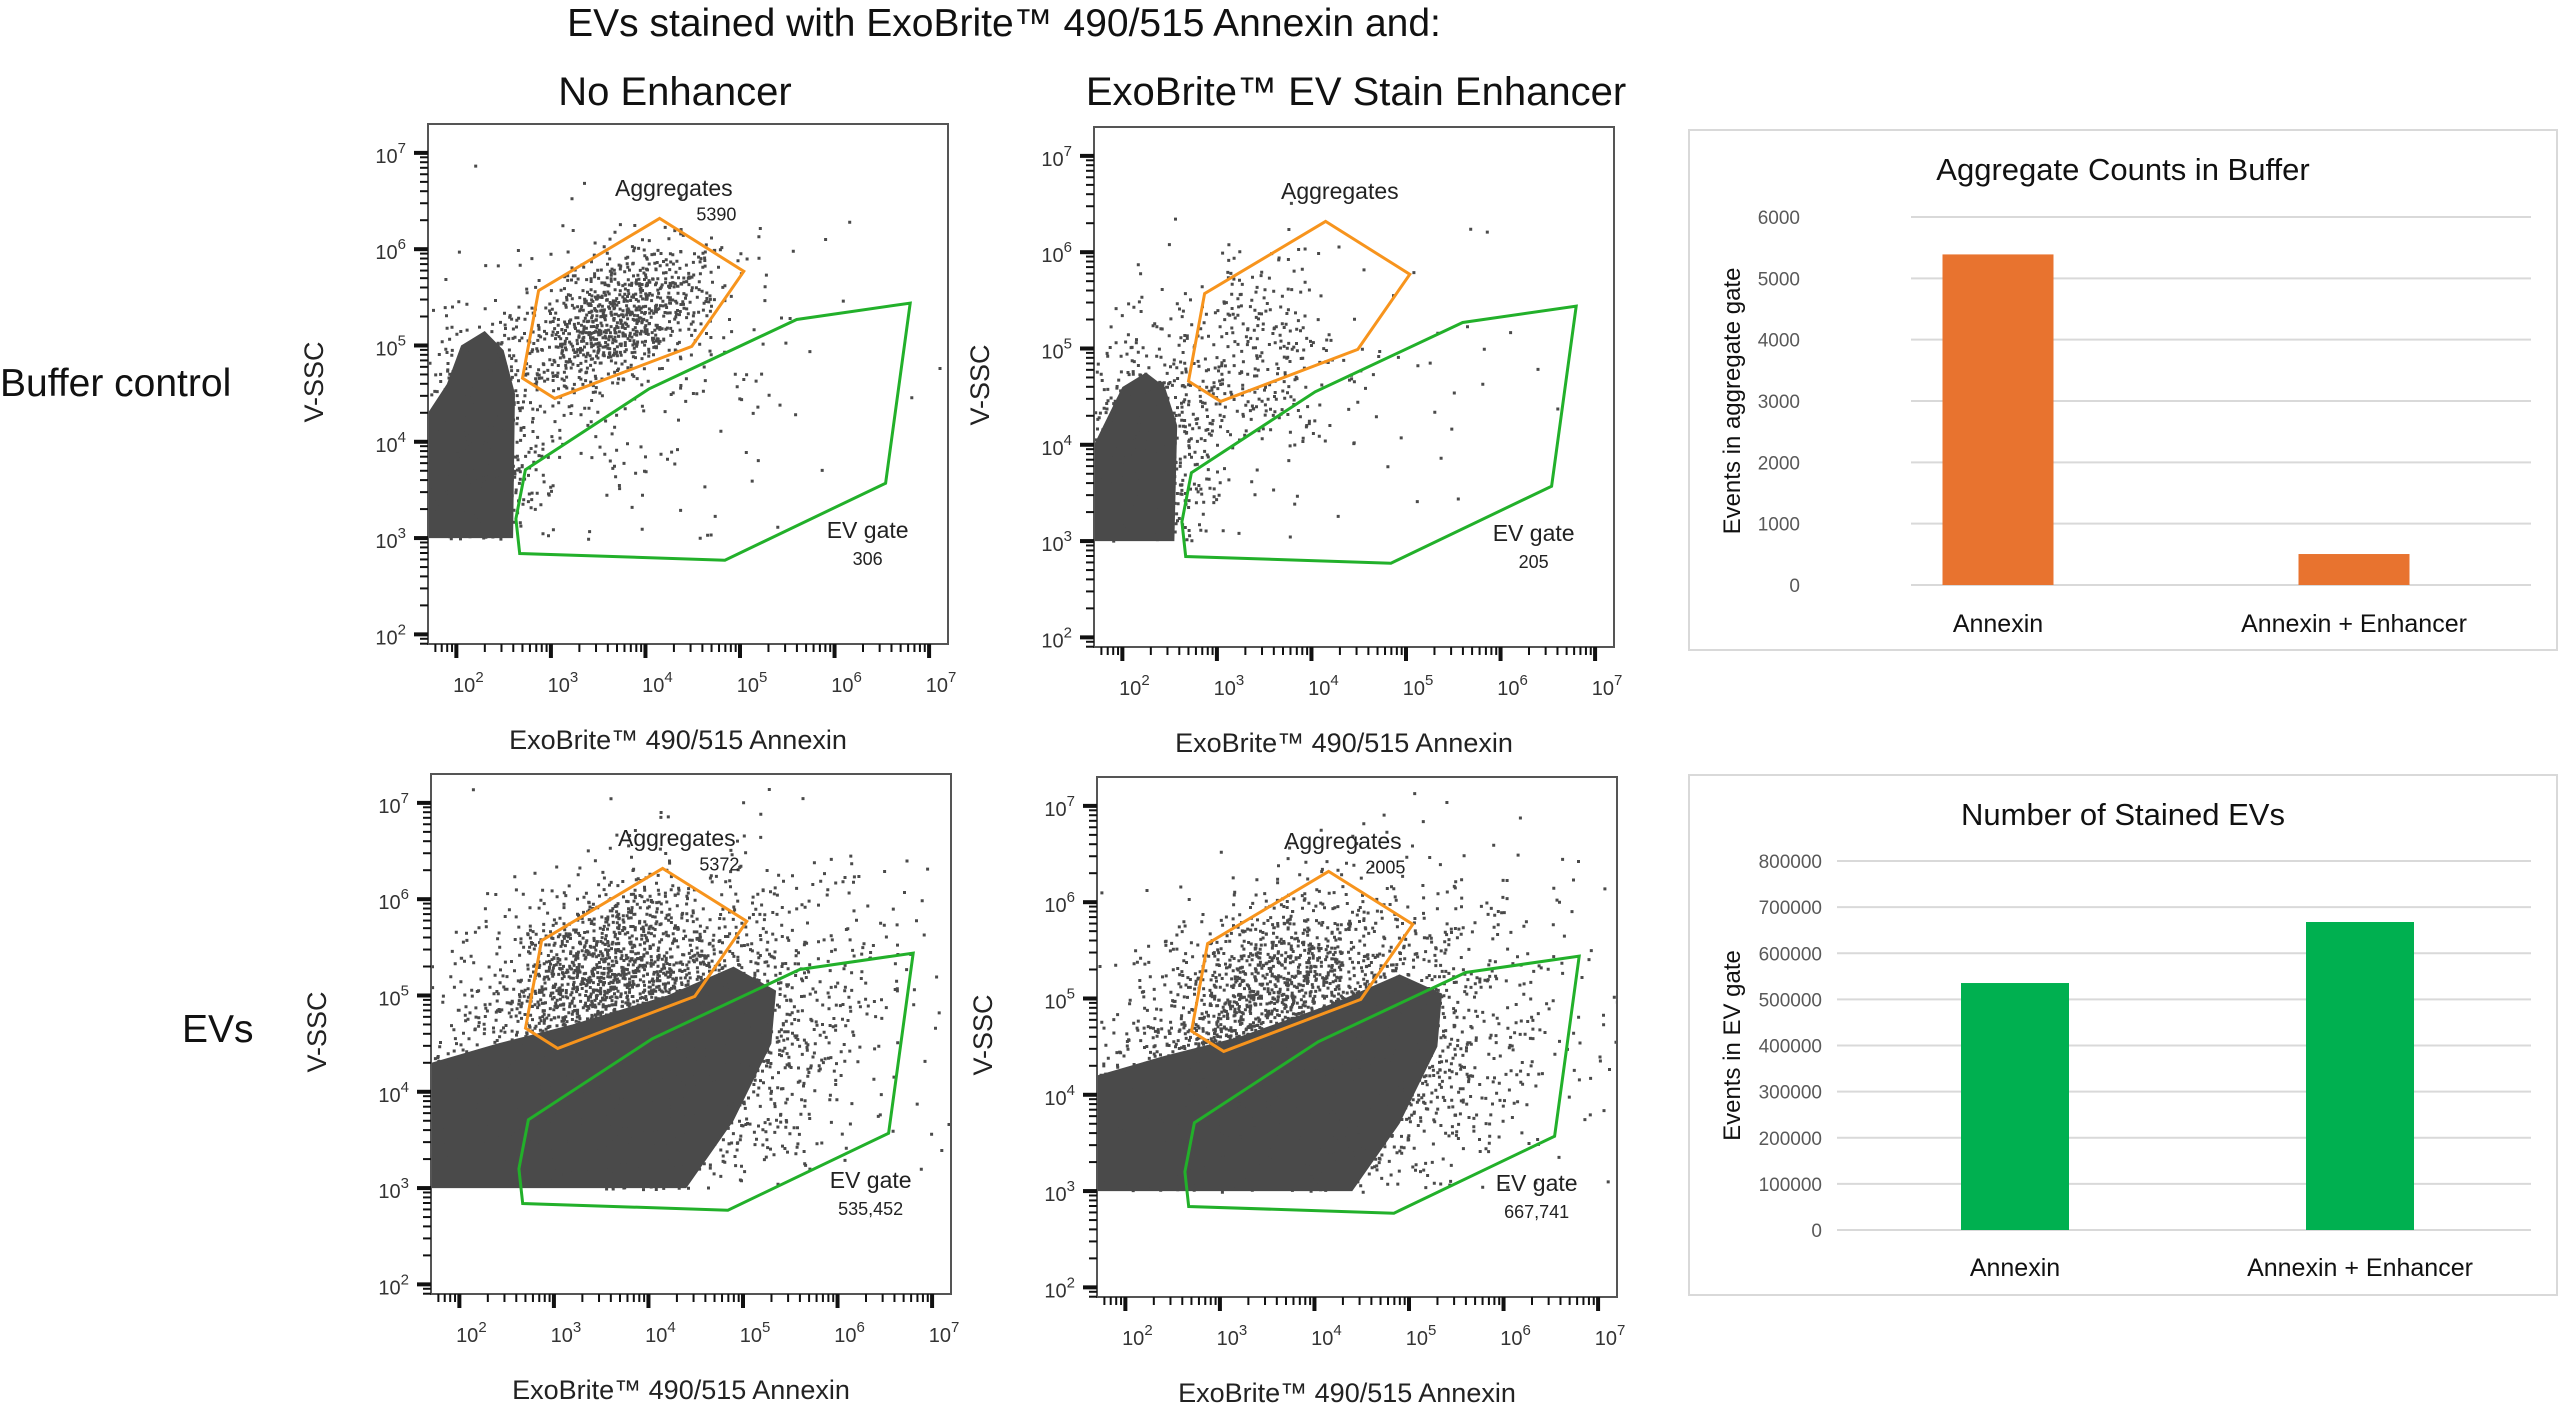  What do you see at coordinates (713, 431) in the screenshot?
I see `ev-gate` at bounding box center [713, 431].